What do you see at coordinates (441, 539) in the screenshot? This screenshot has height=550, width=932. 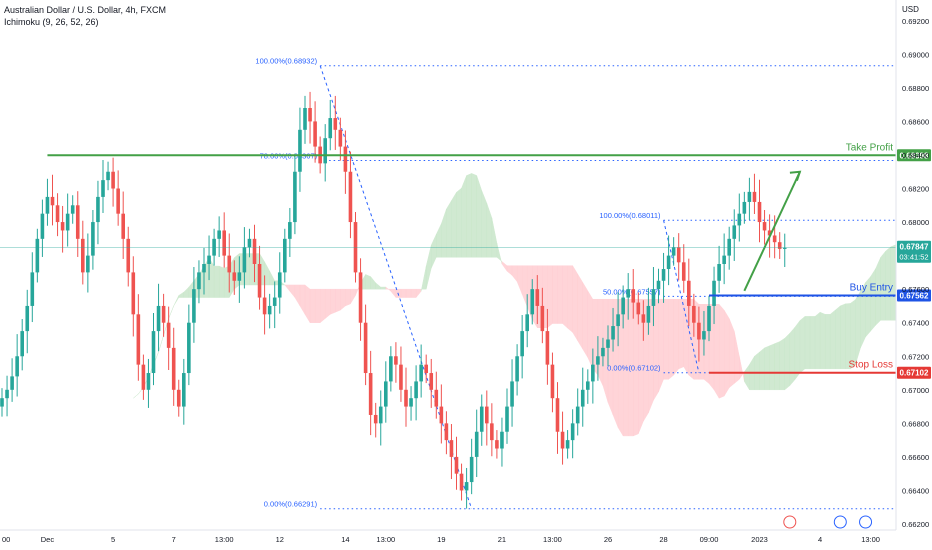 I see `time-tick-label: 19` at bounding box center [441, 539].